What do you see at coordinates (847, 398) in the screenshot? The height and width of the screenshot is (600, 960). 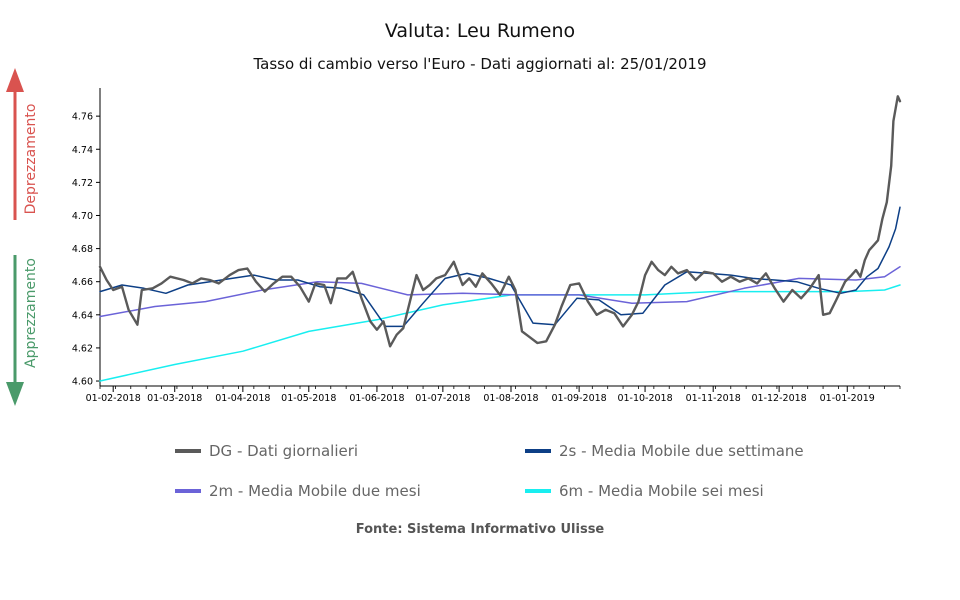 I see `x-tick-label: 01-01-2019` at bounding box center [847, 398].